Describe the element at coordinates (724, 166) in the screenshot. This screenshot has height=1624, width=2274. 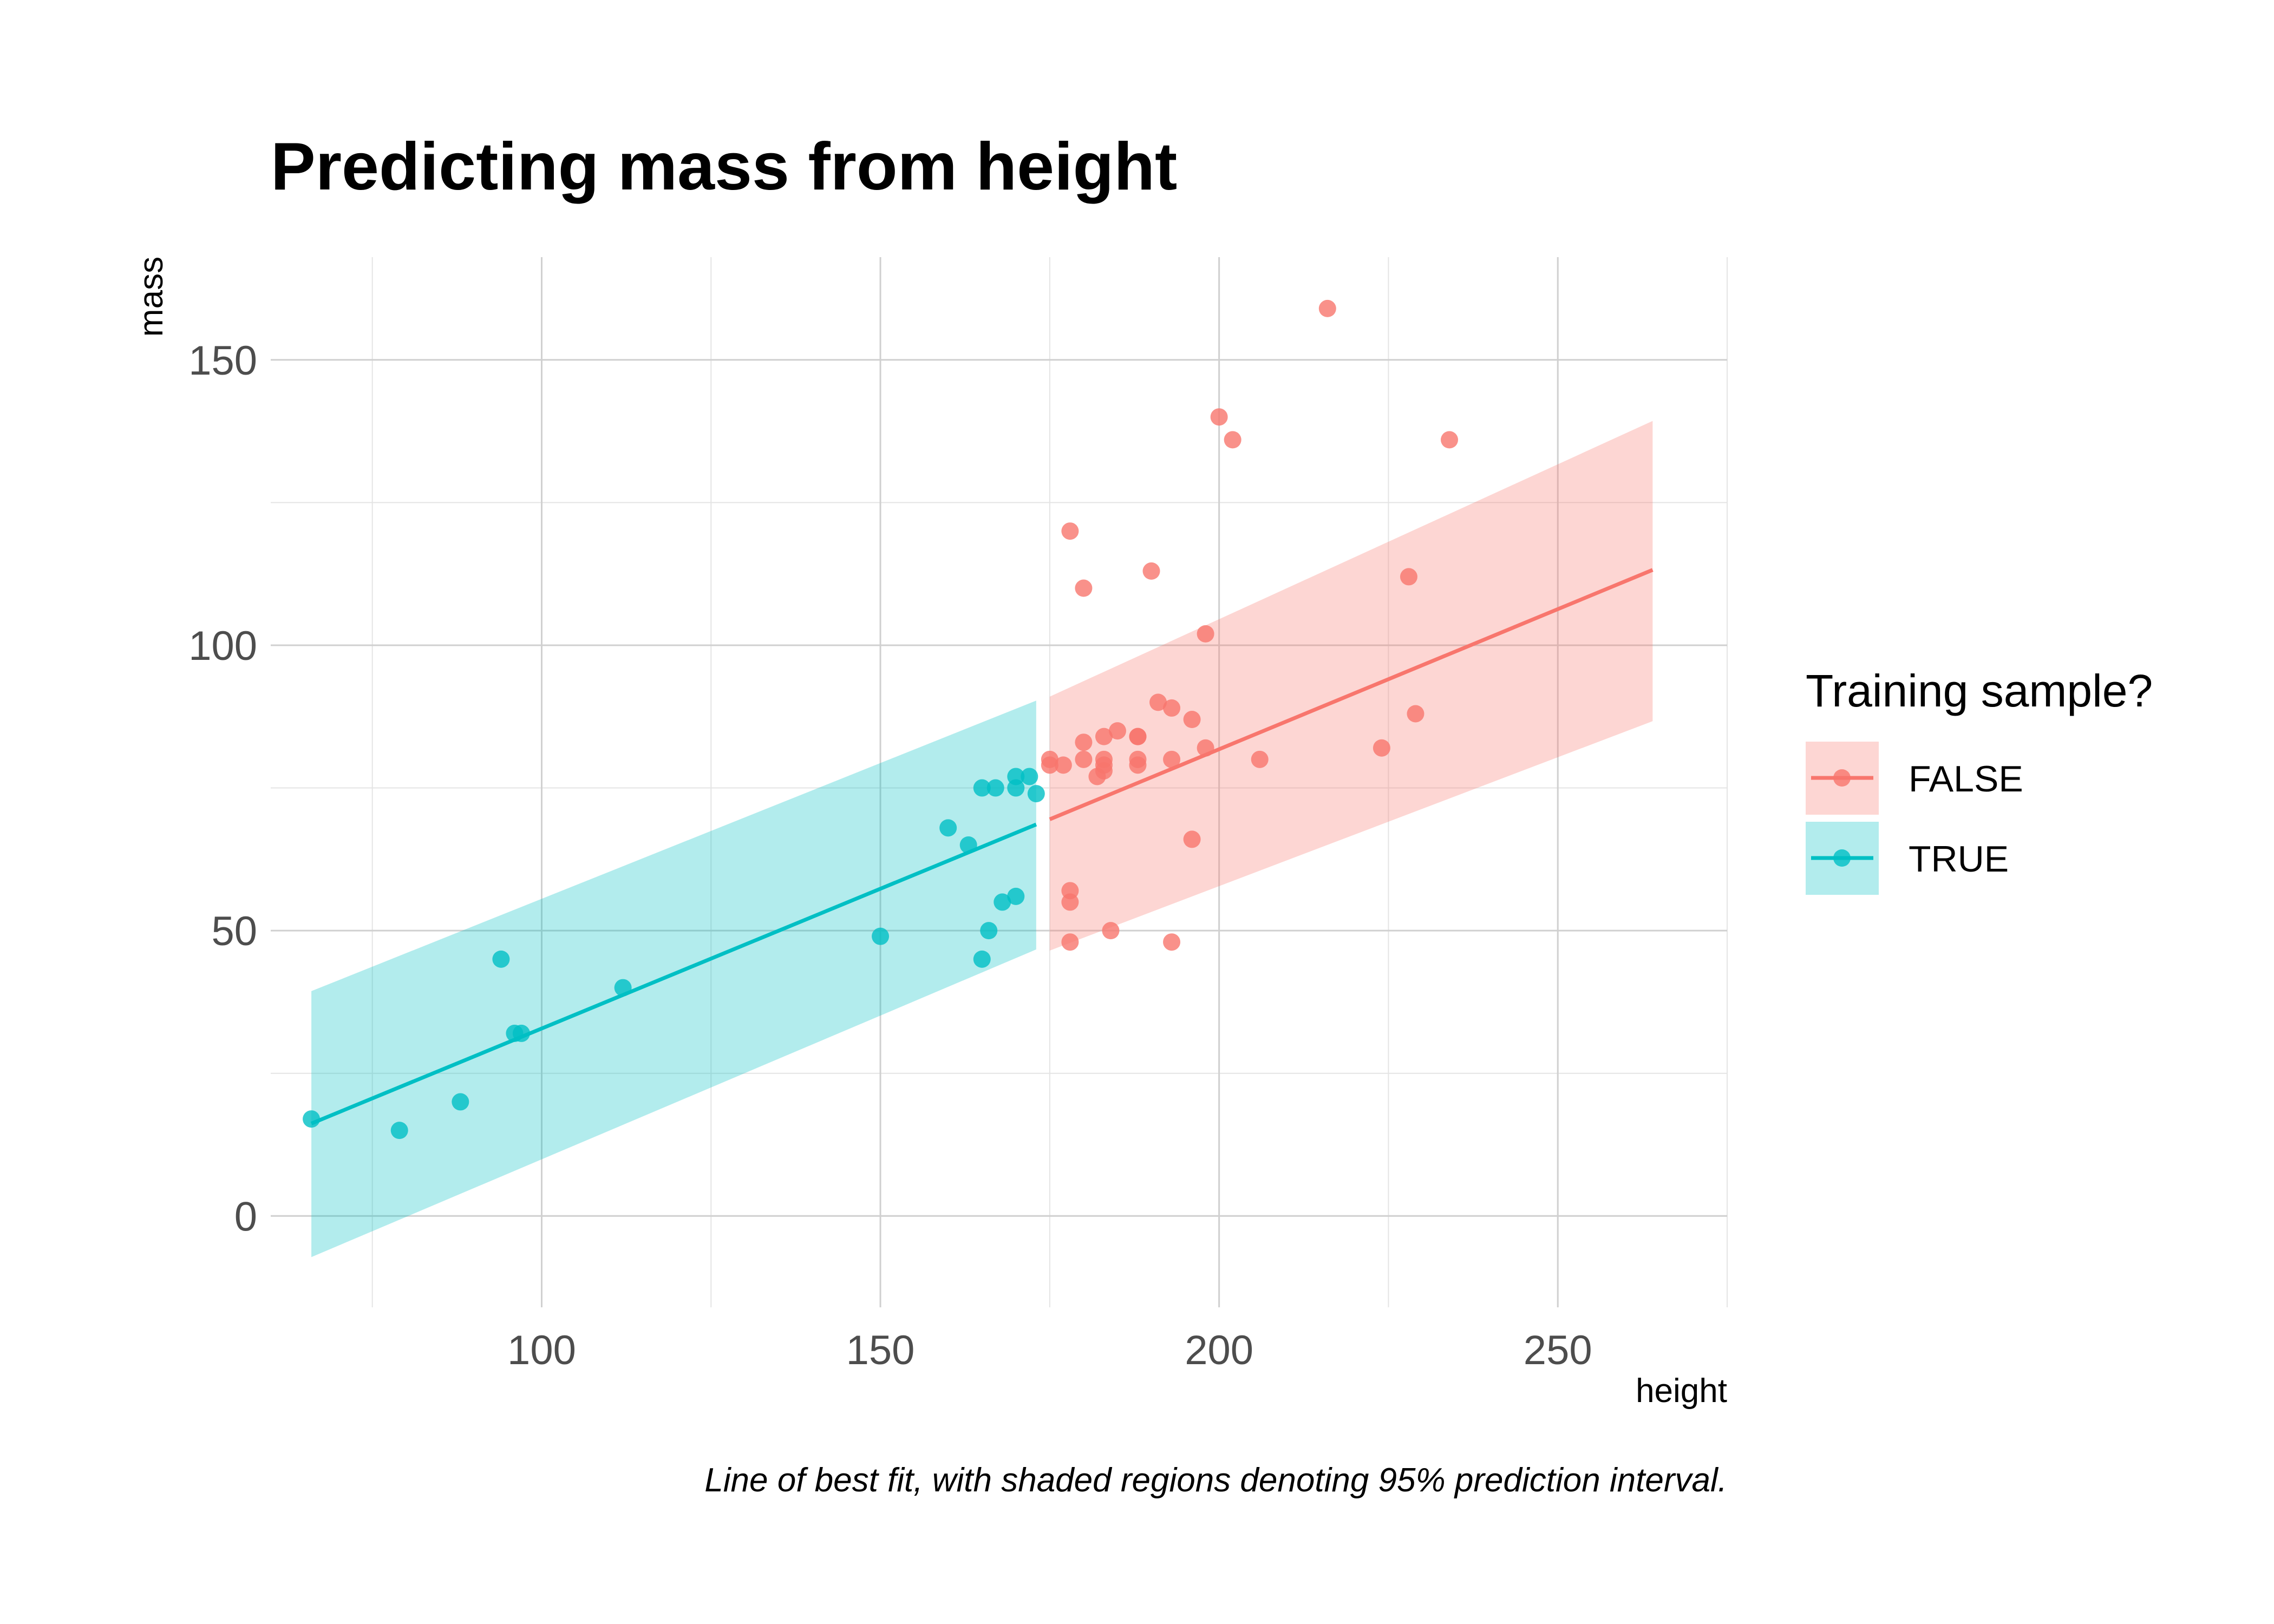
I see `chart-title: Predicting mass from height` at that location.